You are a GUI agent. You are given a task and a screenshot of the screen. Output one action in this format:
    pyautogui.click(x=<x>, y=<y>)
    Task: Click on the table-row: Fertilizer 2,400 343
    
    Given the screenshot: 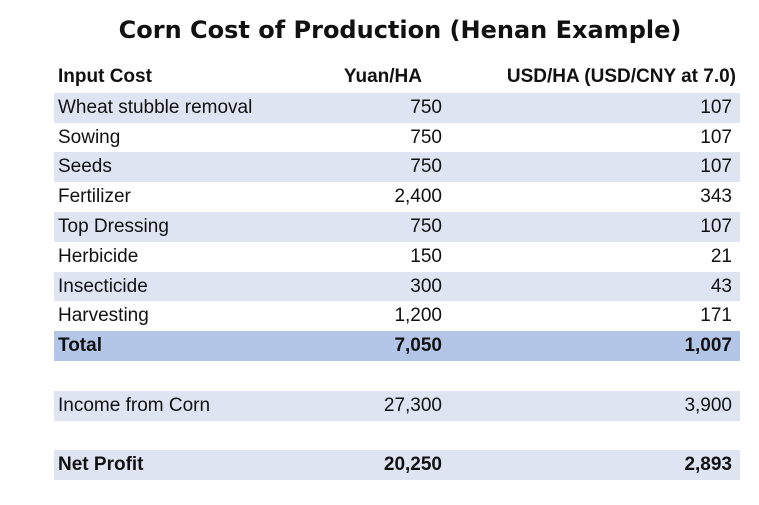 What is the action you would take?
    pyautogui.click(x=397, y=197)
    